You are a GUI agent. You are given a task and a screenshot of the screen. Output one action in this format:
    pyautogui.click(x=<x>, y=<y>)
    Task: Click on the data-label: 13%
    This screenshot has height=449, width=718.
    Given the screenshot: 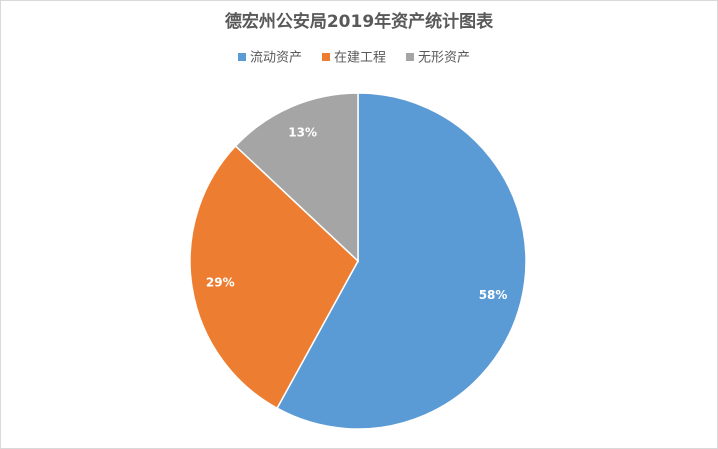 What is the action you would take?
    pyautogui.click(x=302, y=133)
    